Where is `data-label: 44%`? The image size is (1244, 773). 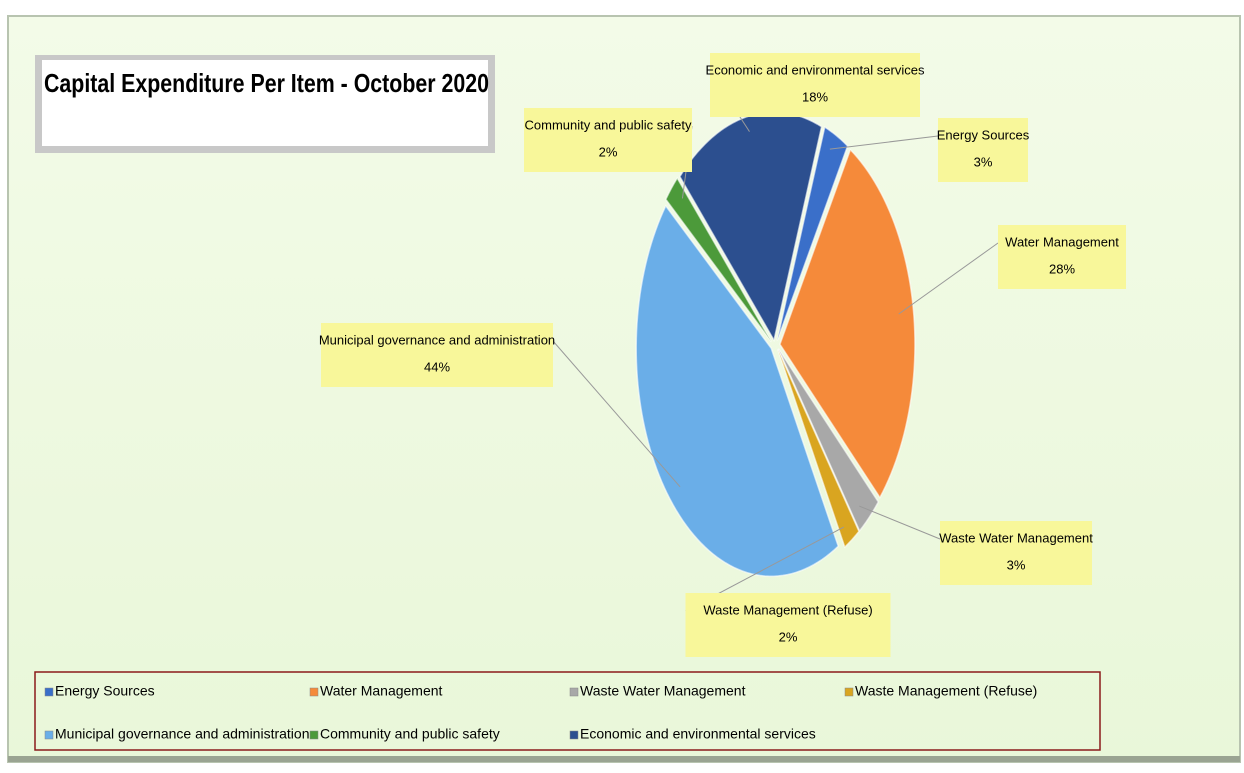 data-label: 44% is located at coordinates (437, 366).